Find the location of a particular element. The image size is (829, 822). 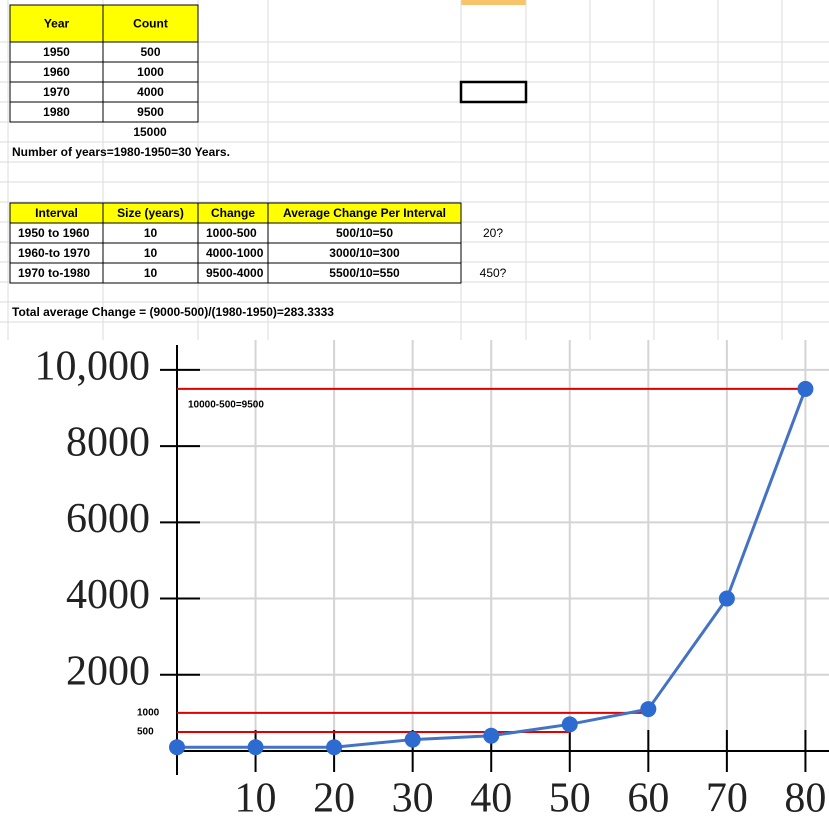

cell-text: Size (years) is located at coordinates (150, 213).